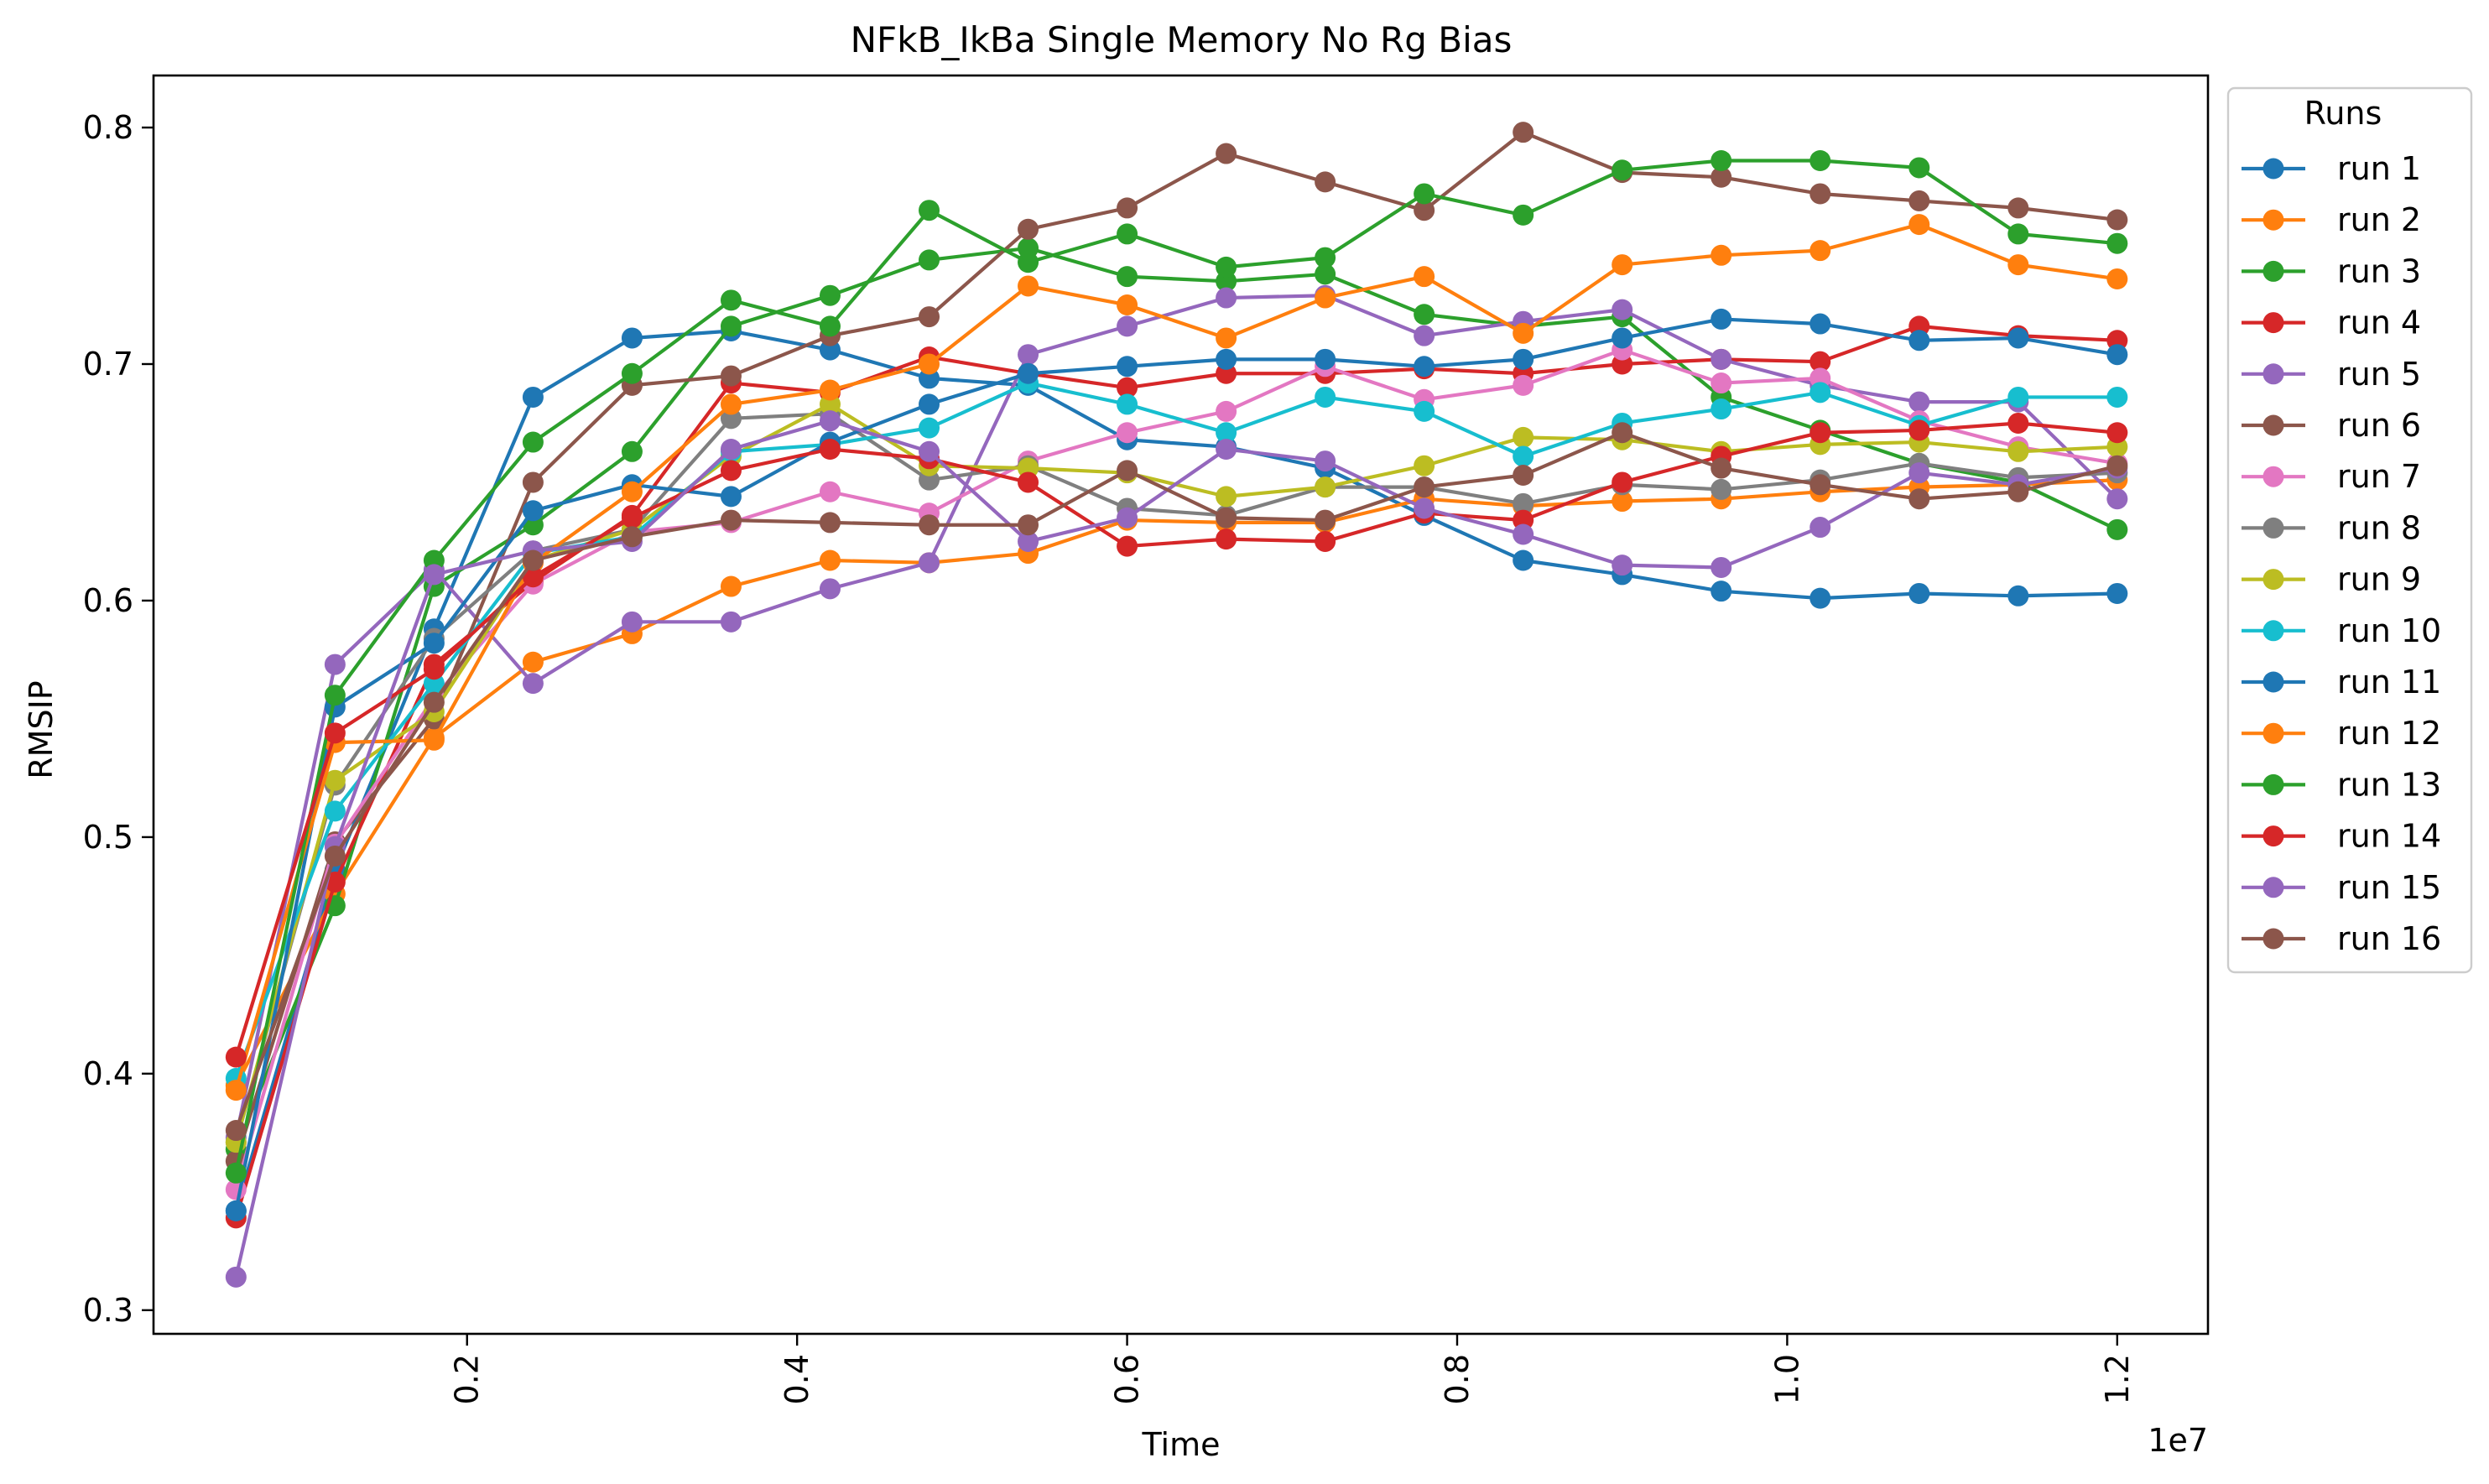 Image resolution: width=2489 pixels, height=1484 pixels. What do you see at coordinates (796, 1379) in the screenshot?
I see `x-tick-label: 0.4` at bounding box center [796, 1379].